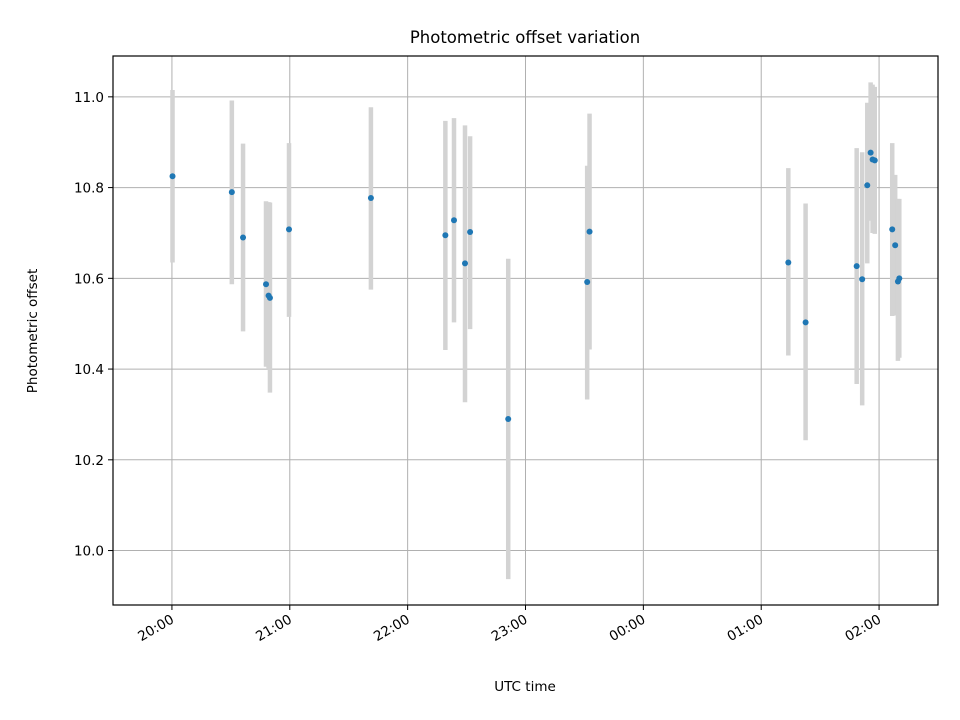 Image resolution: width=960 pixels, height=720 pixels. I want to click on y-tick-label: 10.6, so click(89, 279).